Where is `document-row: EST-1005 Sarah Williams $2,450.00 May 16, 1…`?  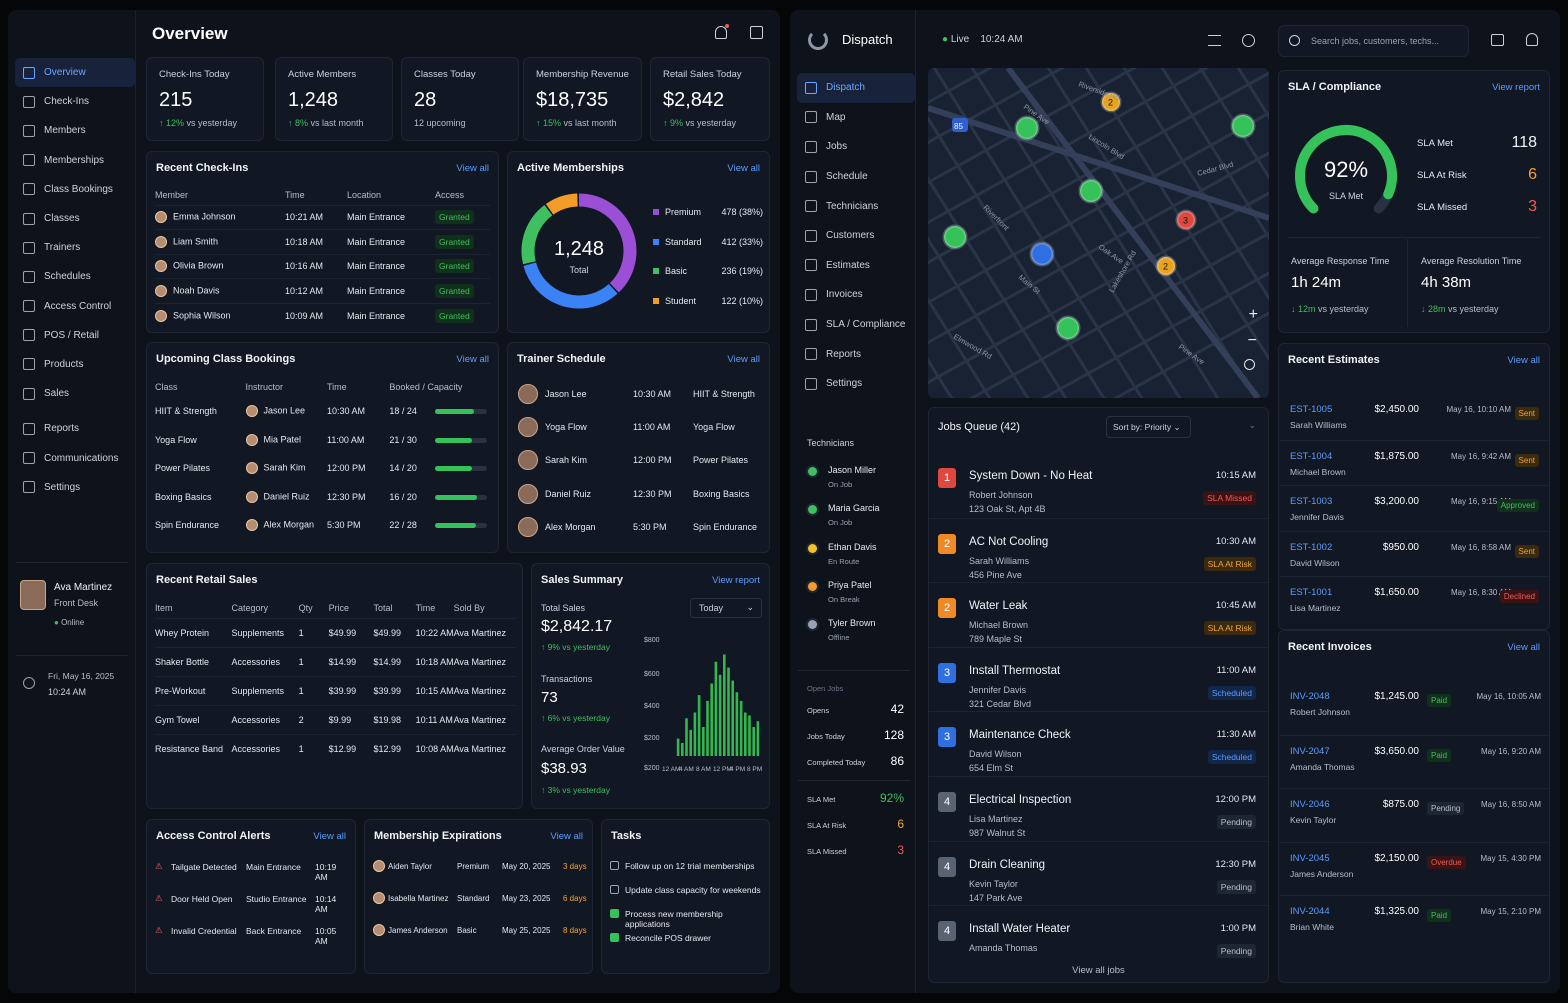
document-row: EST-1005 Sarah Williams $2,450.00 May 16, 1… is located at coordinates (1414, 417).